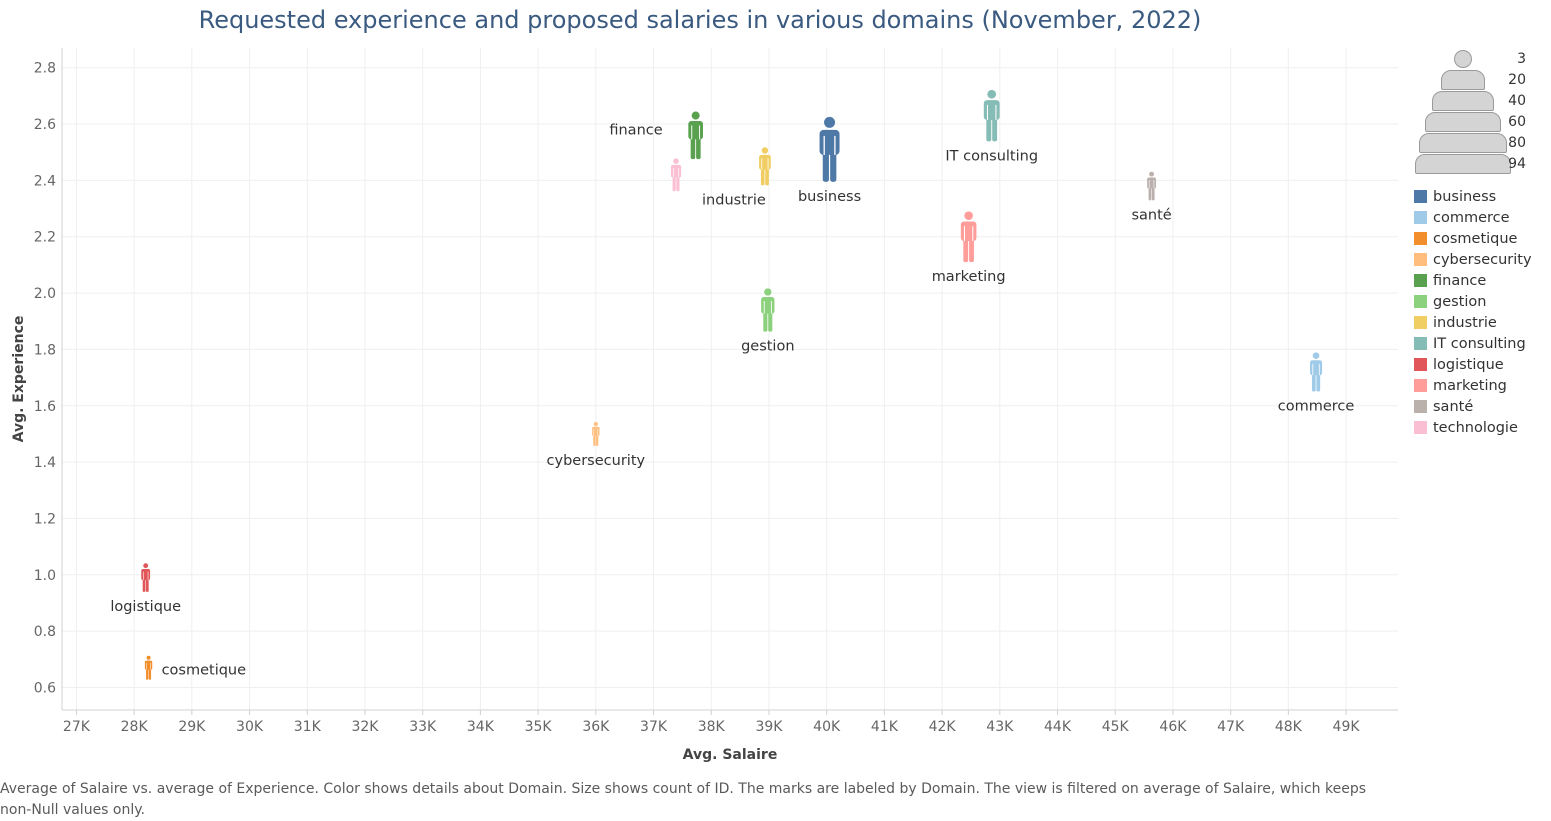  What do you see at coordinates (968, 237) in the screenshot?
I see `mark-marketing` at bounding box center [968, 237].